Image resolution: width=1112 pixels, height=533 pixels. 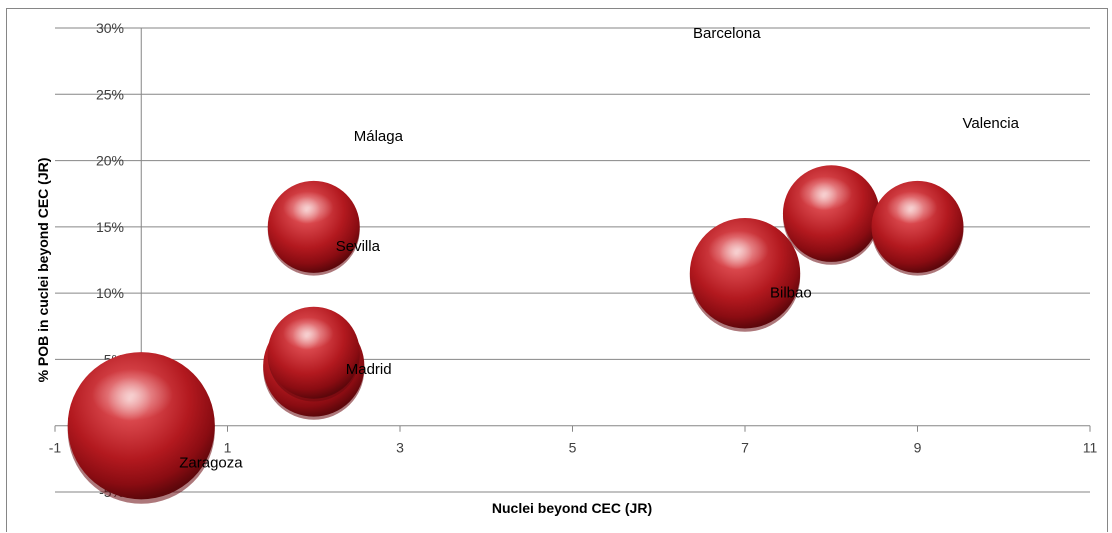 I want to click on y-tick-label: 10%, so click(x=110, y=293).